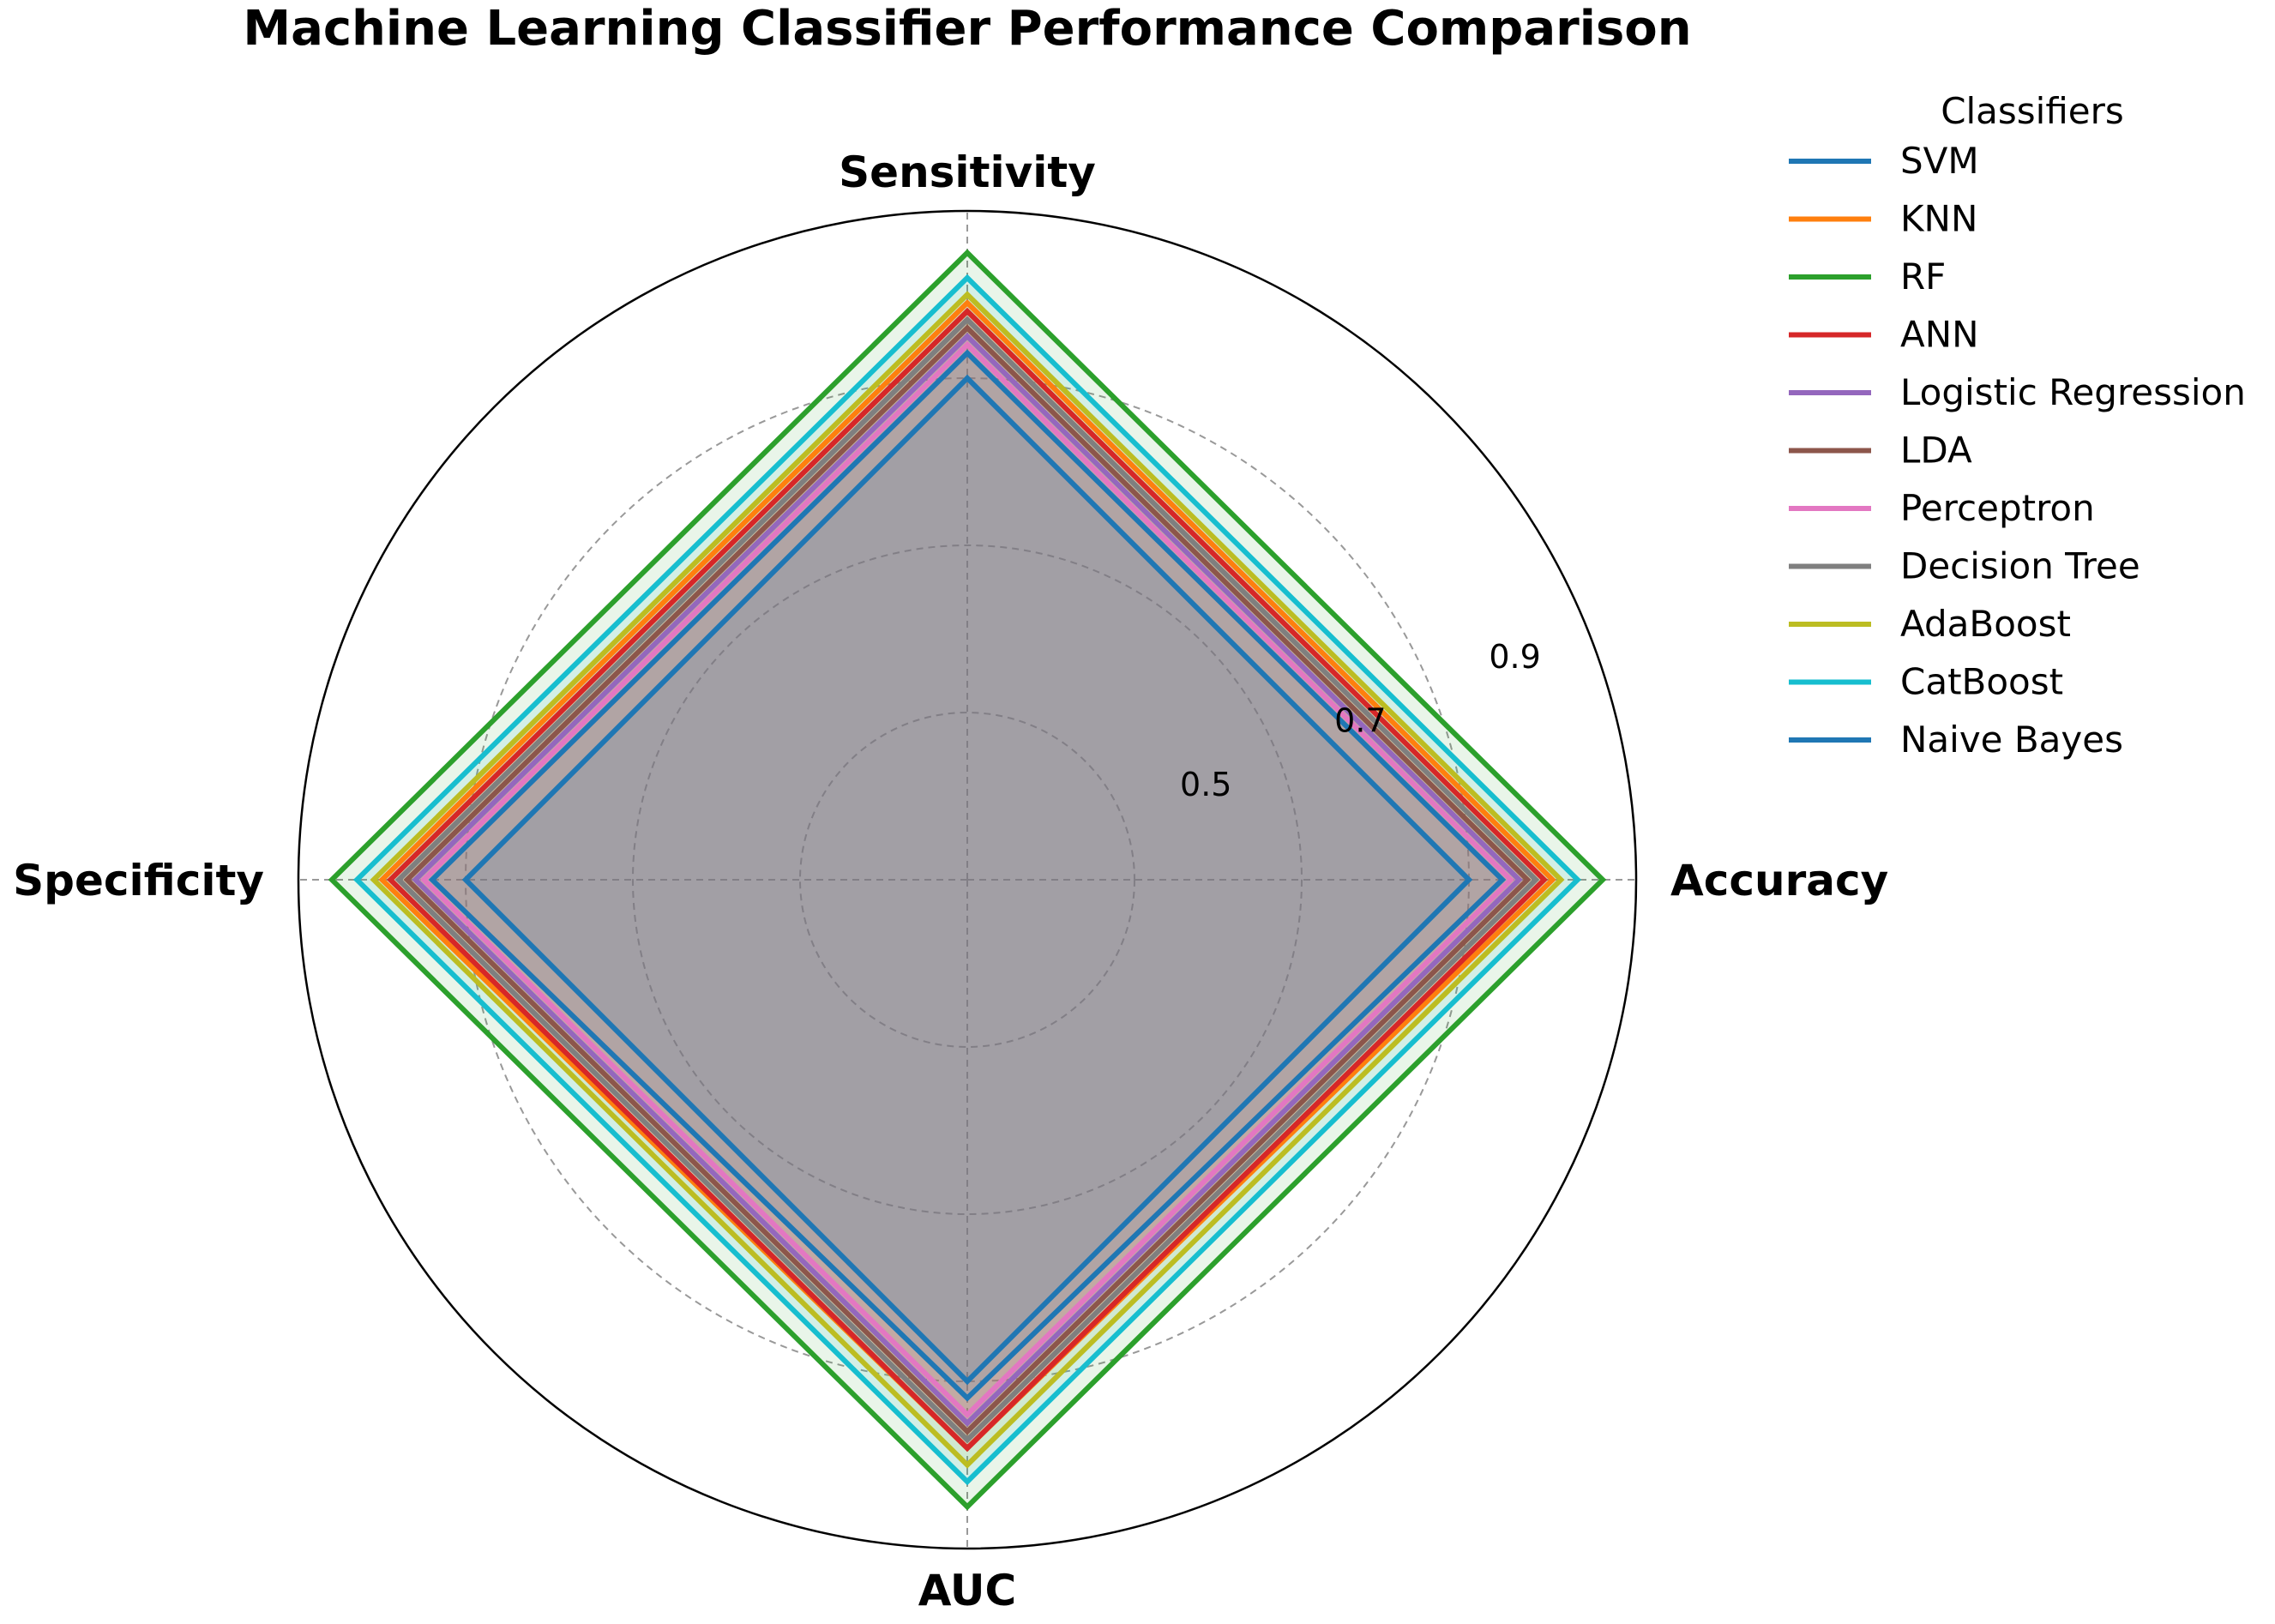 This screenshot has height=1624, width=2275. I want to click on legend-label-5: LDA, so click(1936, 451).